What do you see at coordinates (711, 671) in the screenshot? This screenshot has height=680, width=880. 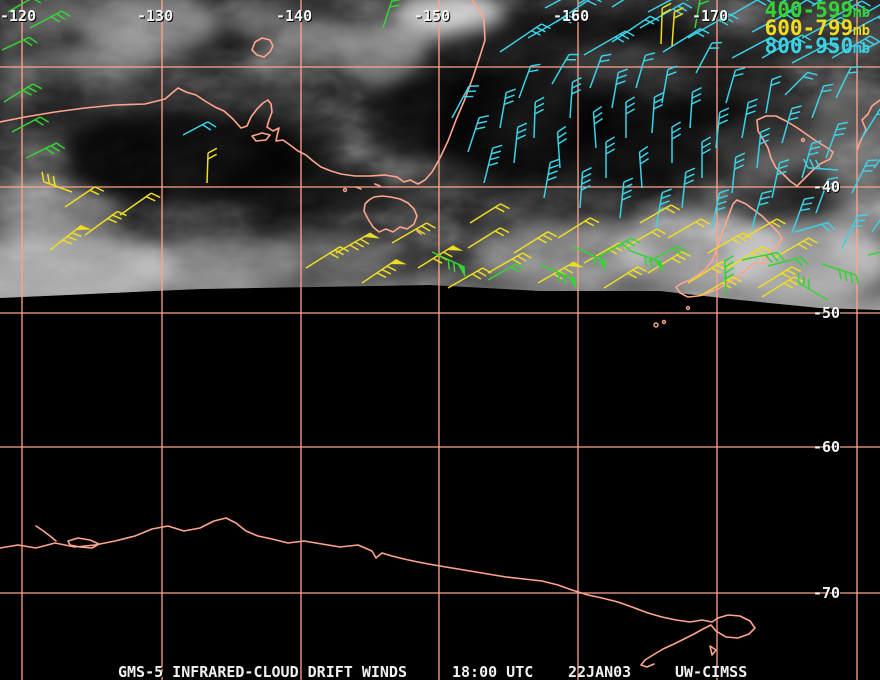 I see `caption-segment: UW-CIMSS` at bounding box center [711, 671].